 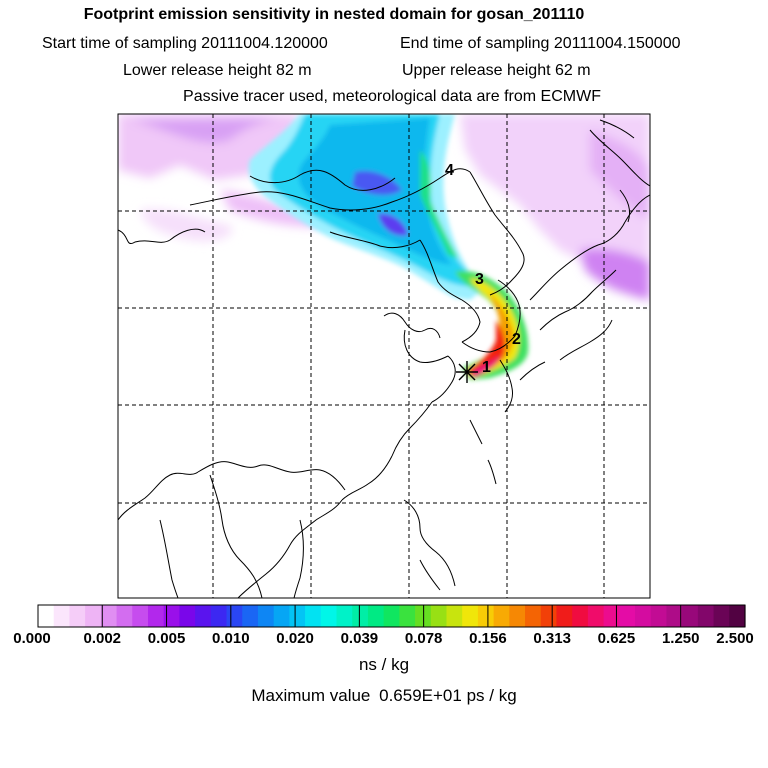 What do you see at coordinates (616, 638) in the screenshot?
I see `colorbar-tick-label: 0.625` at bounding box center [616, 638].